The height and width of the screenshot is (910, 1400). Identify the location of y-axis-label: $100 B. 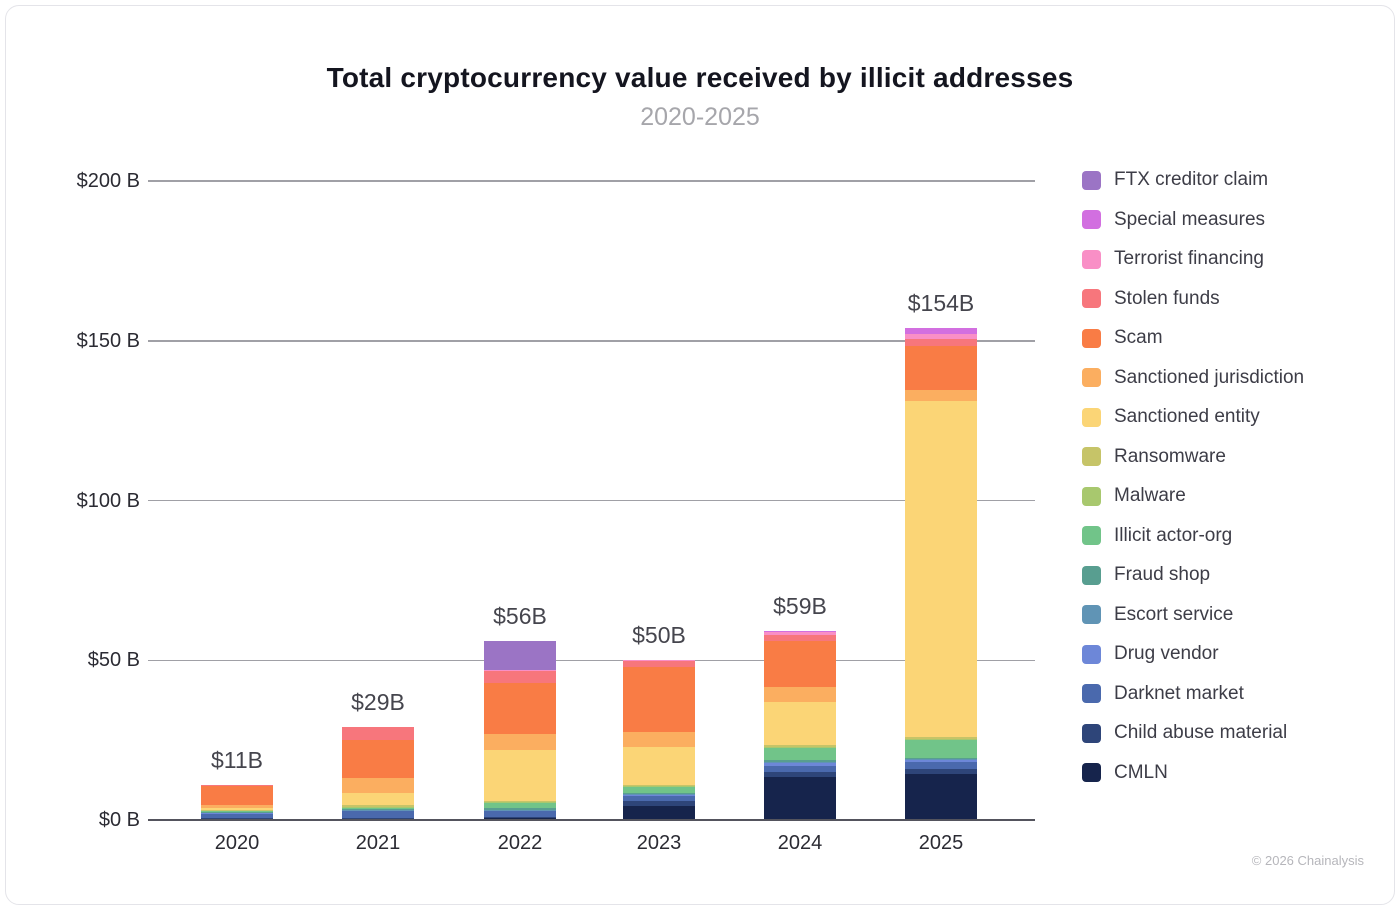
(108, 500).